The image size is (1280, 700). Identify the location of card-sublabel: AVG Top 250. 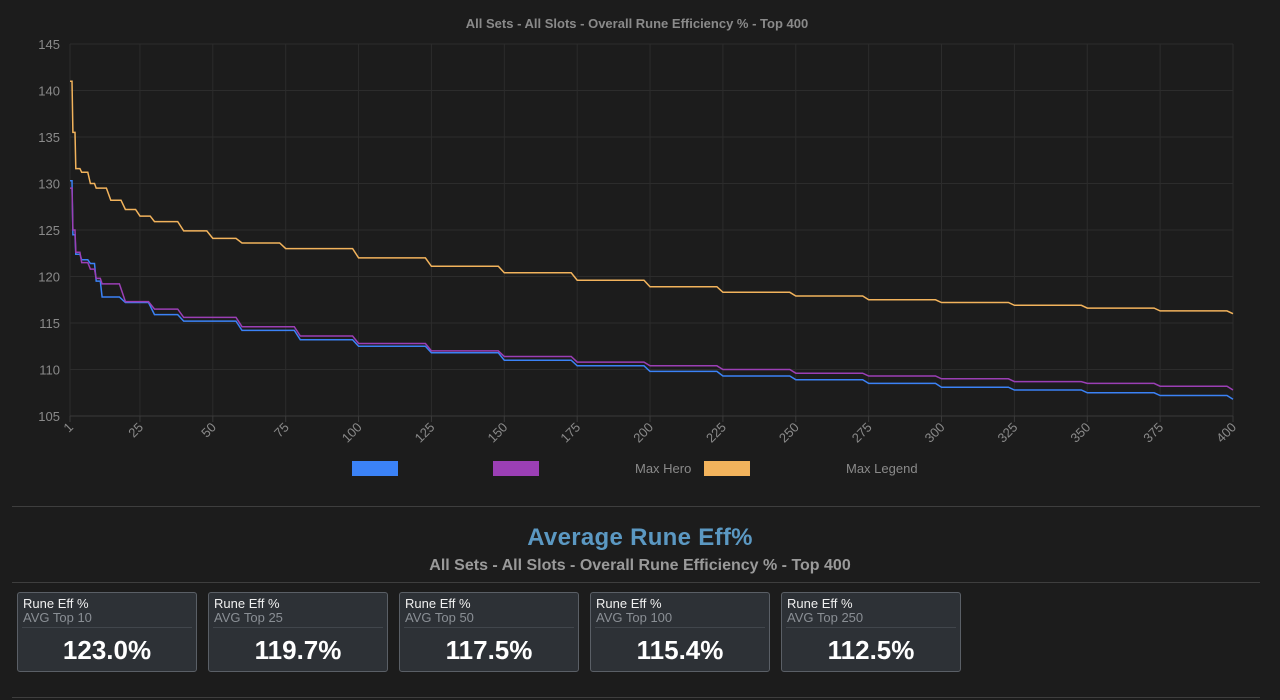
(825, 617).